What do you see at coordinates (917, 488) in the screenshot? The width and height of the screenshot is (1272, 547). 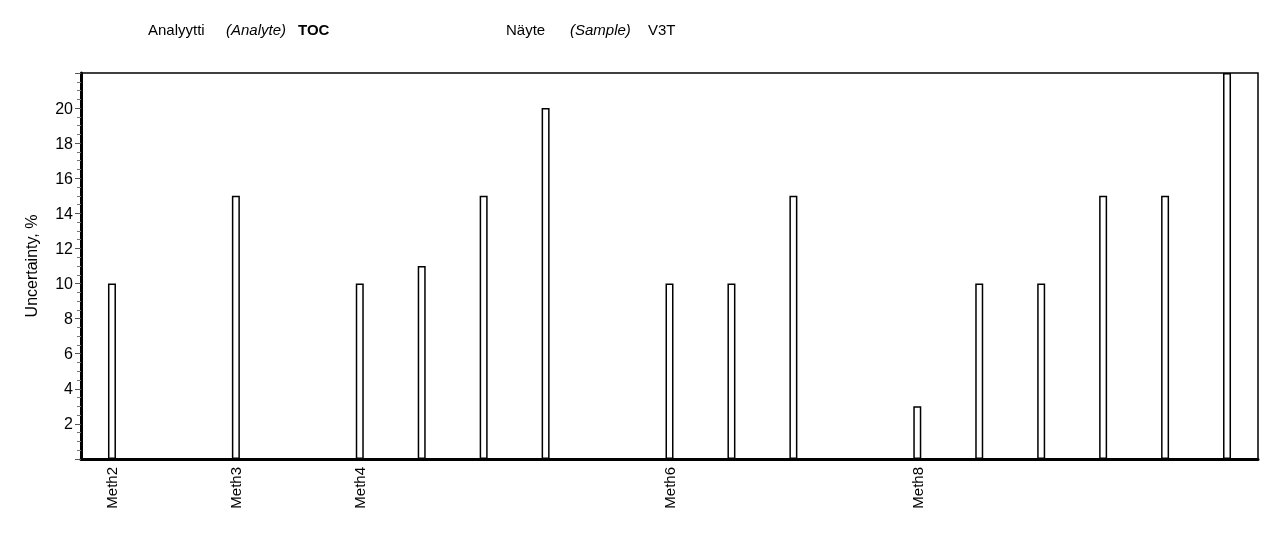 I see `x-tick-label: Meth8` at bounding box center [917, 488].